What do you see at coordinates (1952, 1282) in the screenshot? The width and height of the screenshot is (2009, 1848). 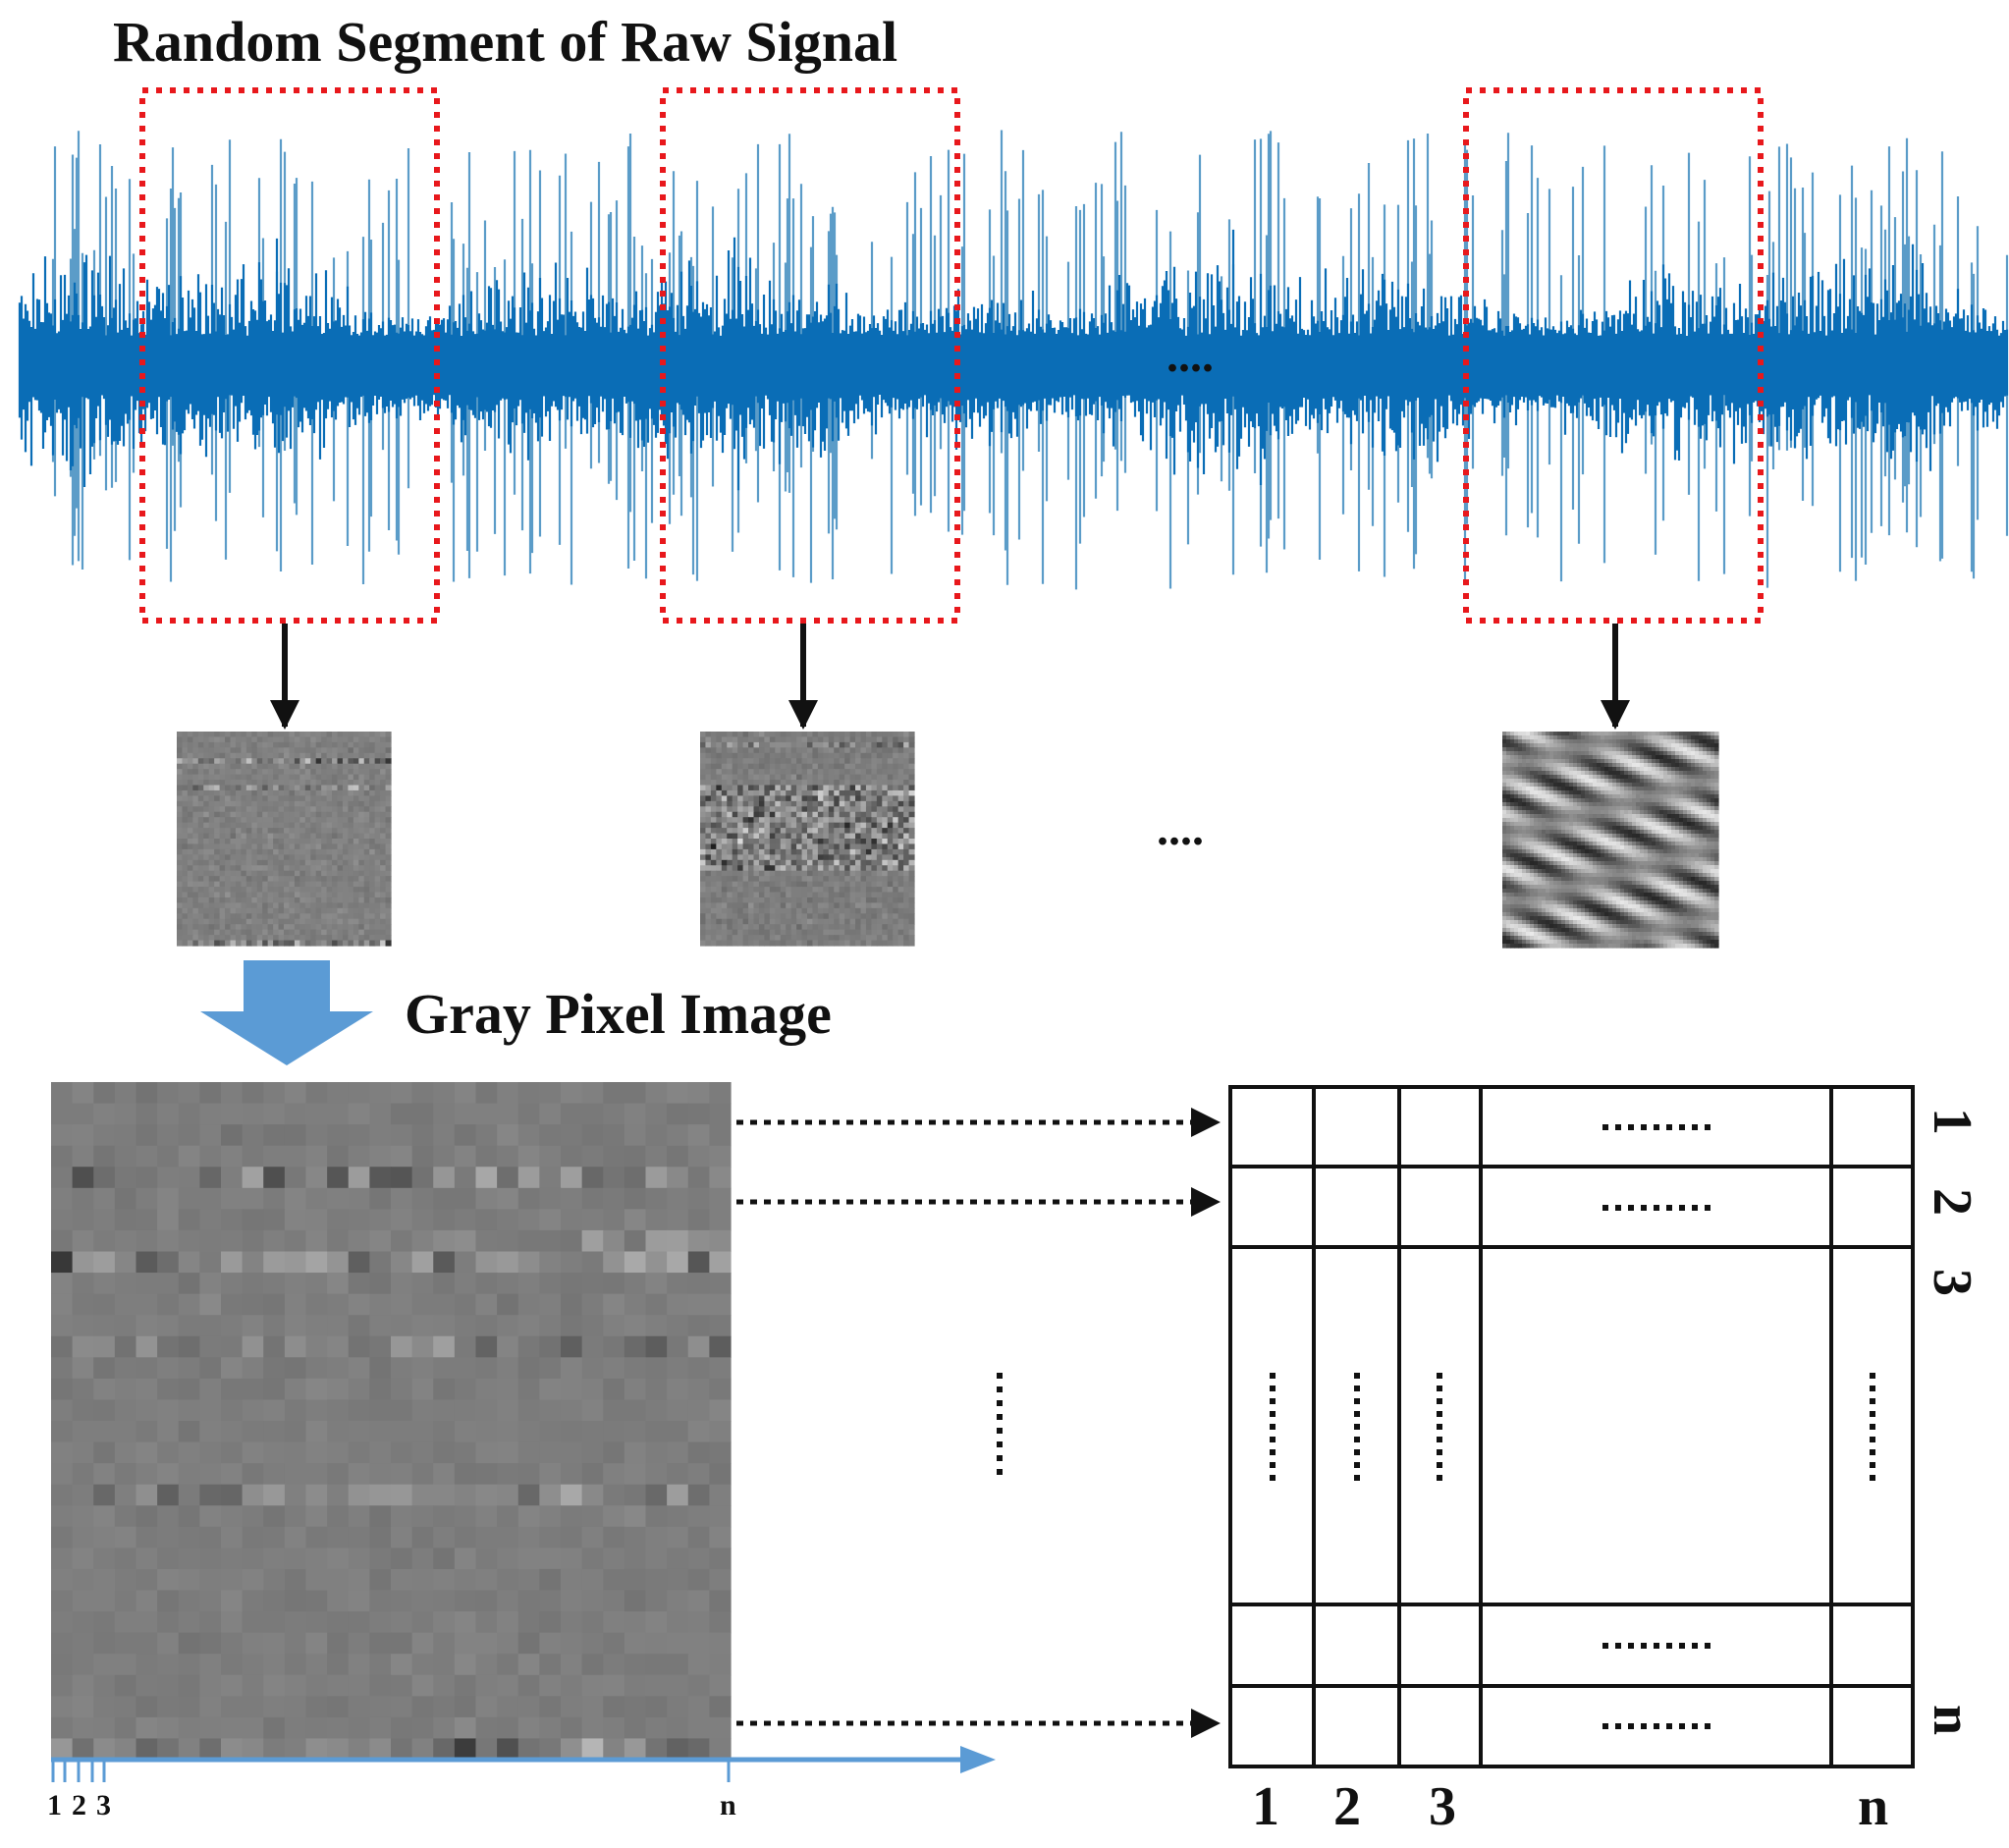 I see `matrix-row-label-3: 3` at bounding box center [1952, 1282].